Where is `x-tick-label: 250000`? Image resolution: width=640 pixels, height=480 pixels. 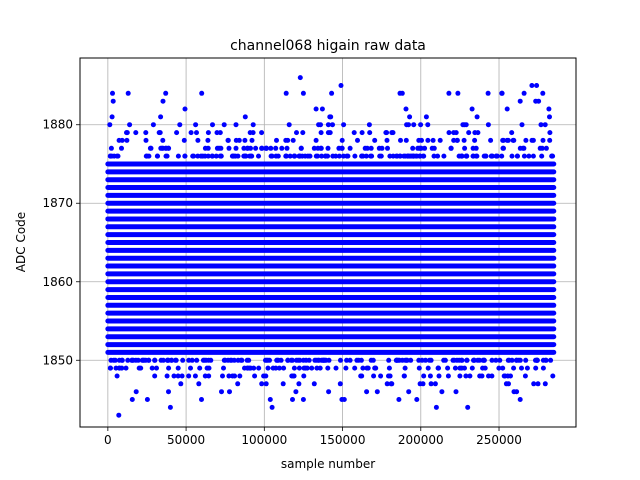
x-tick-label: 250000 is located at coordinates (499, 440).